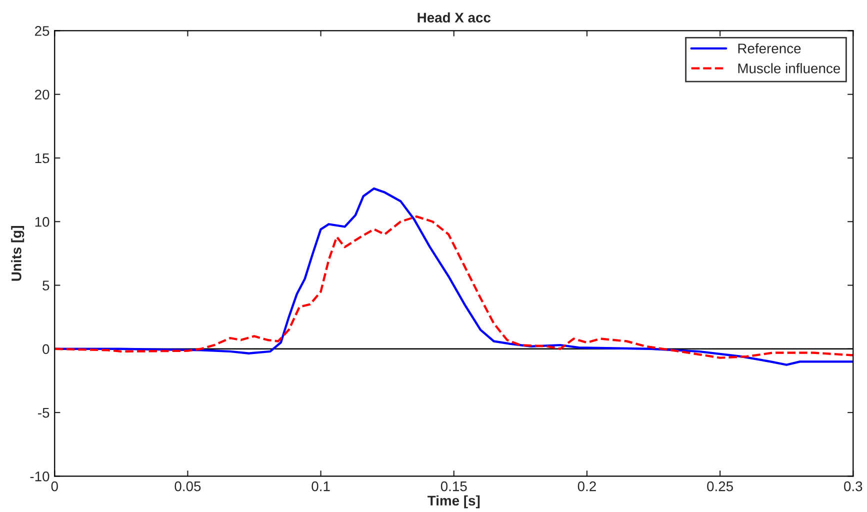 The height and width of the screenshot is (512, 867). What do you see at coordinates (454, 501) in the screenshot?
I see `x-axis-title: Time [s]` at bounding box center [454, 501].